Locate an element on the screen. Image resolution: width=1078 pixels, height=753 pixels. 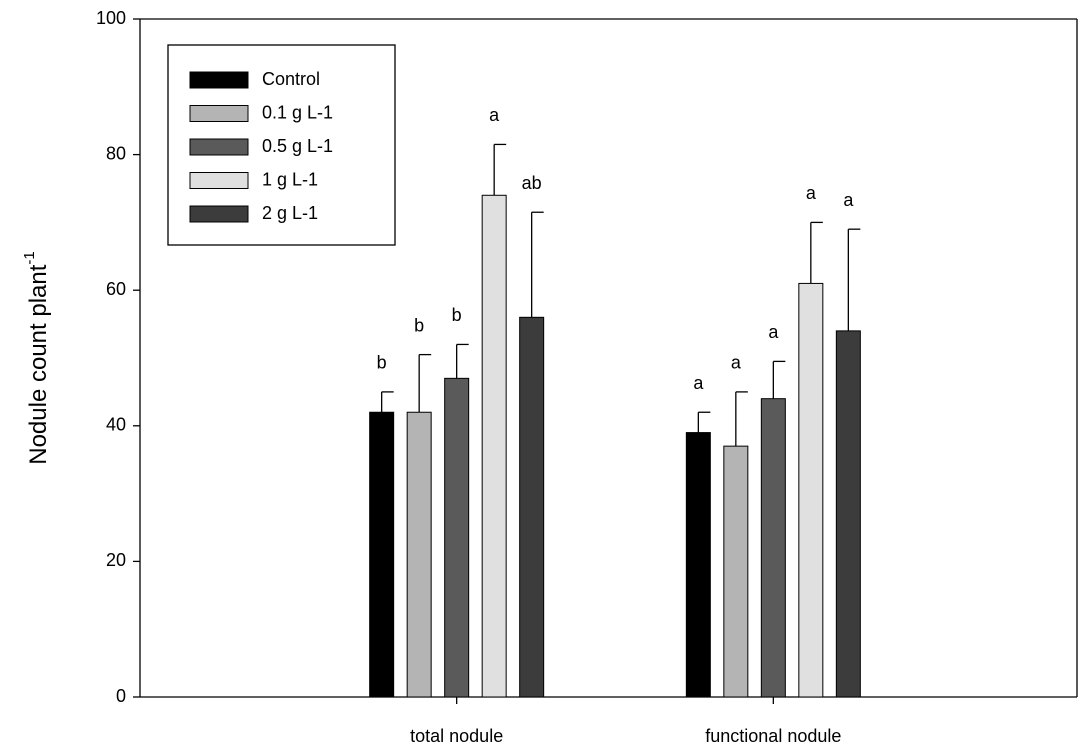
legend-label: 1 g L-1 is located at coordinates (290, 179).